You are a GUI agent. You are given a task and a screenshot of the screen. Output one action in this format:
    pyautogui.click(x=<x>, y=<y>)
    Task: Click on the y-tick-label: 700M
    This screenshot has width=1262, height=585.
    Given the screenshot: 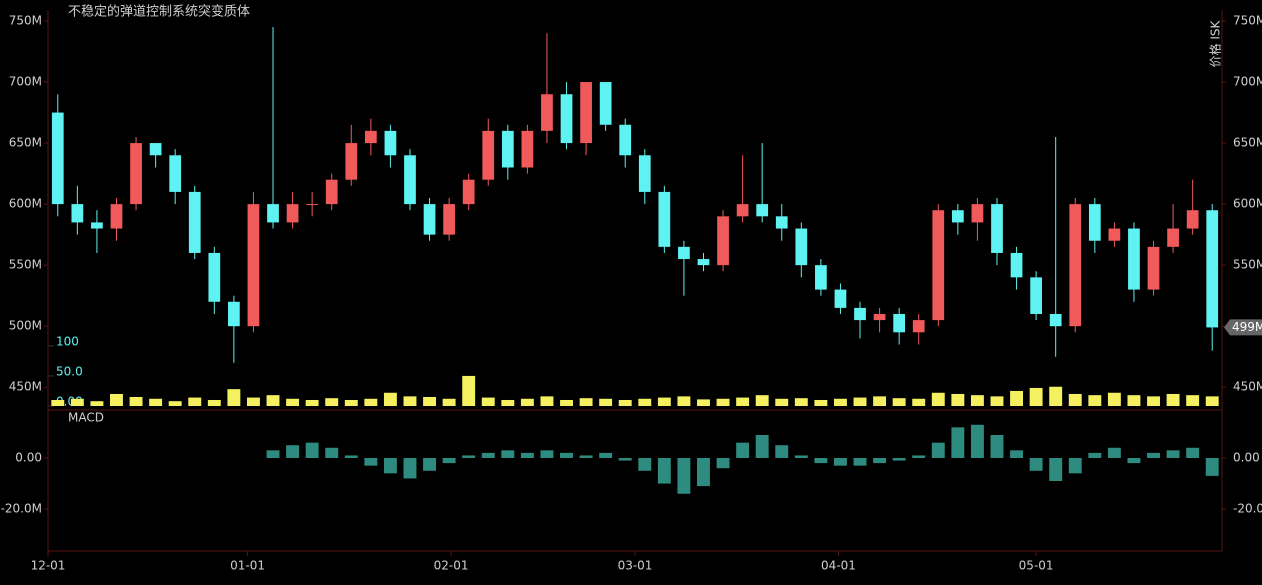 What is the action you would take?
    pyautogui.click(x=25, y=82)
    